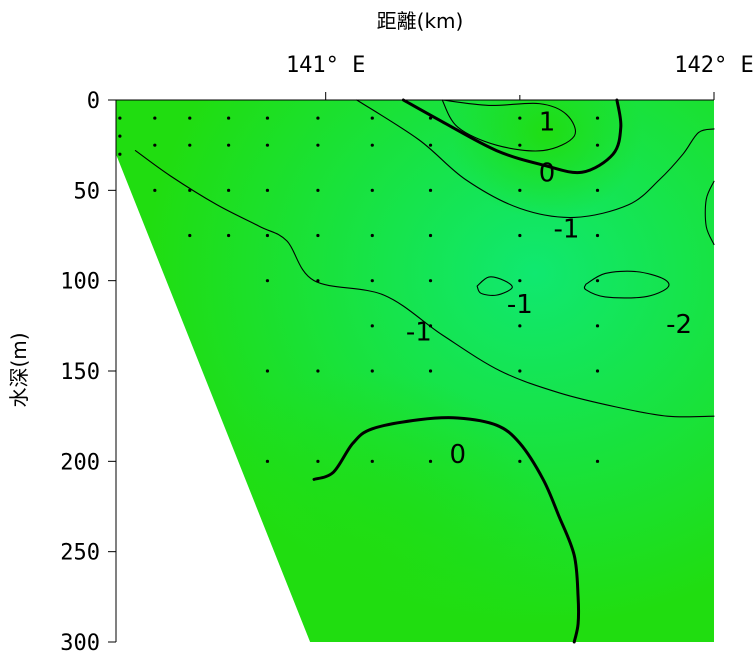 The image size is (755, 654). I want to click on y-tick-label: 300, so click(80, 642).